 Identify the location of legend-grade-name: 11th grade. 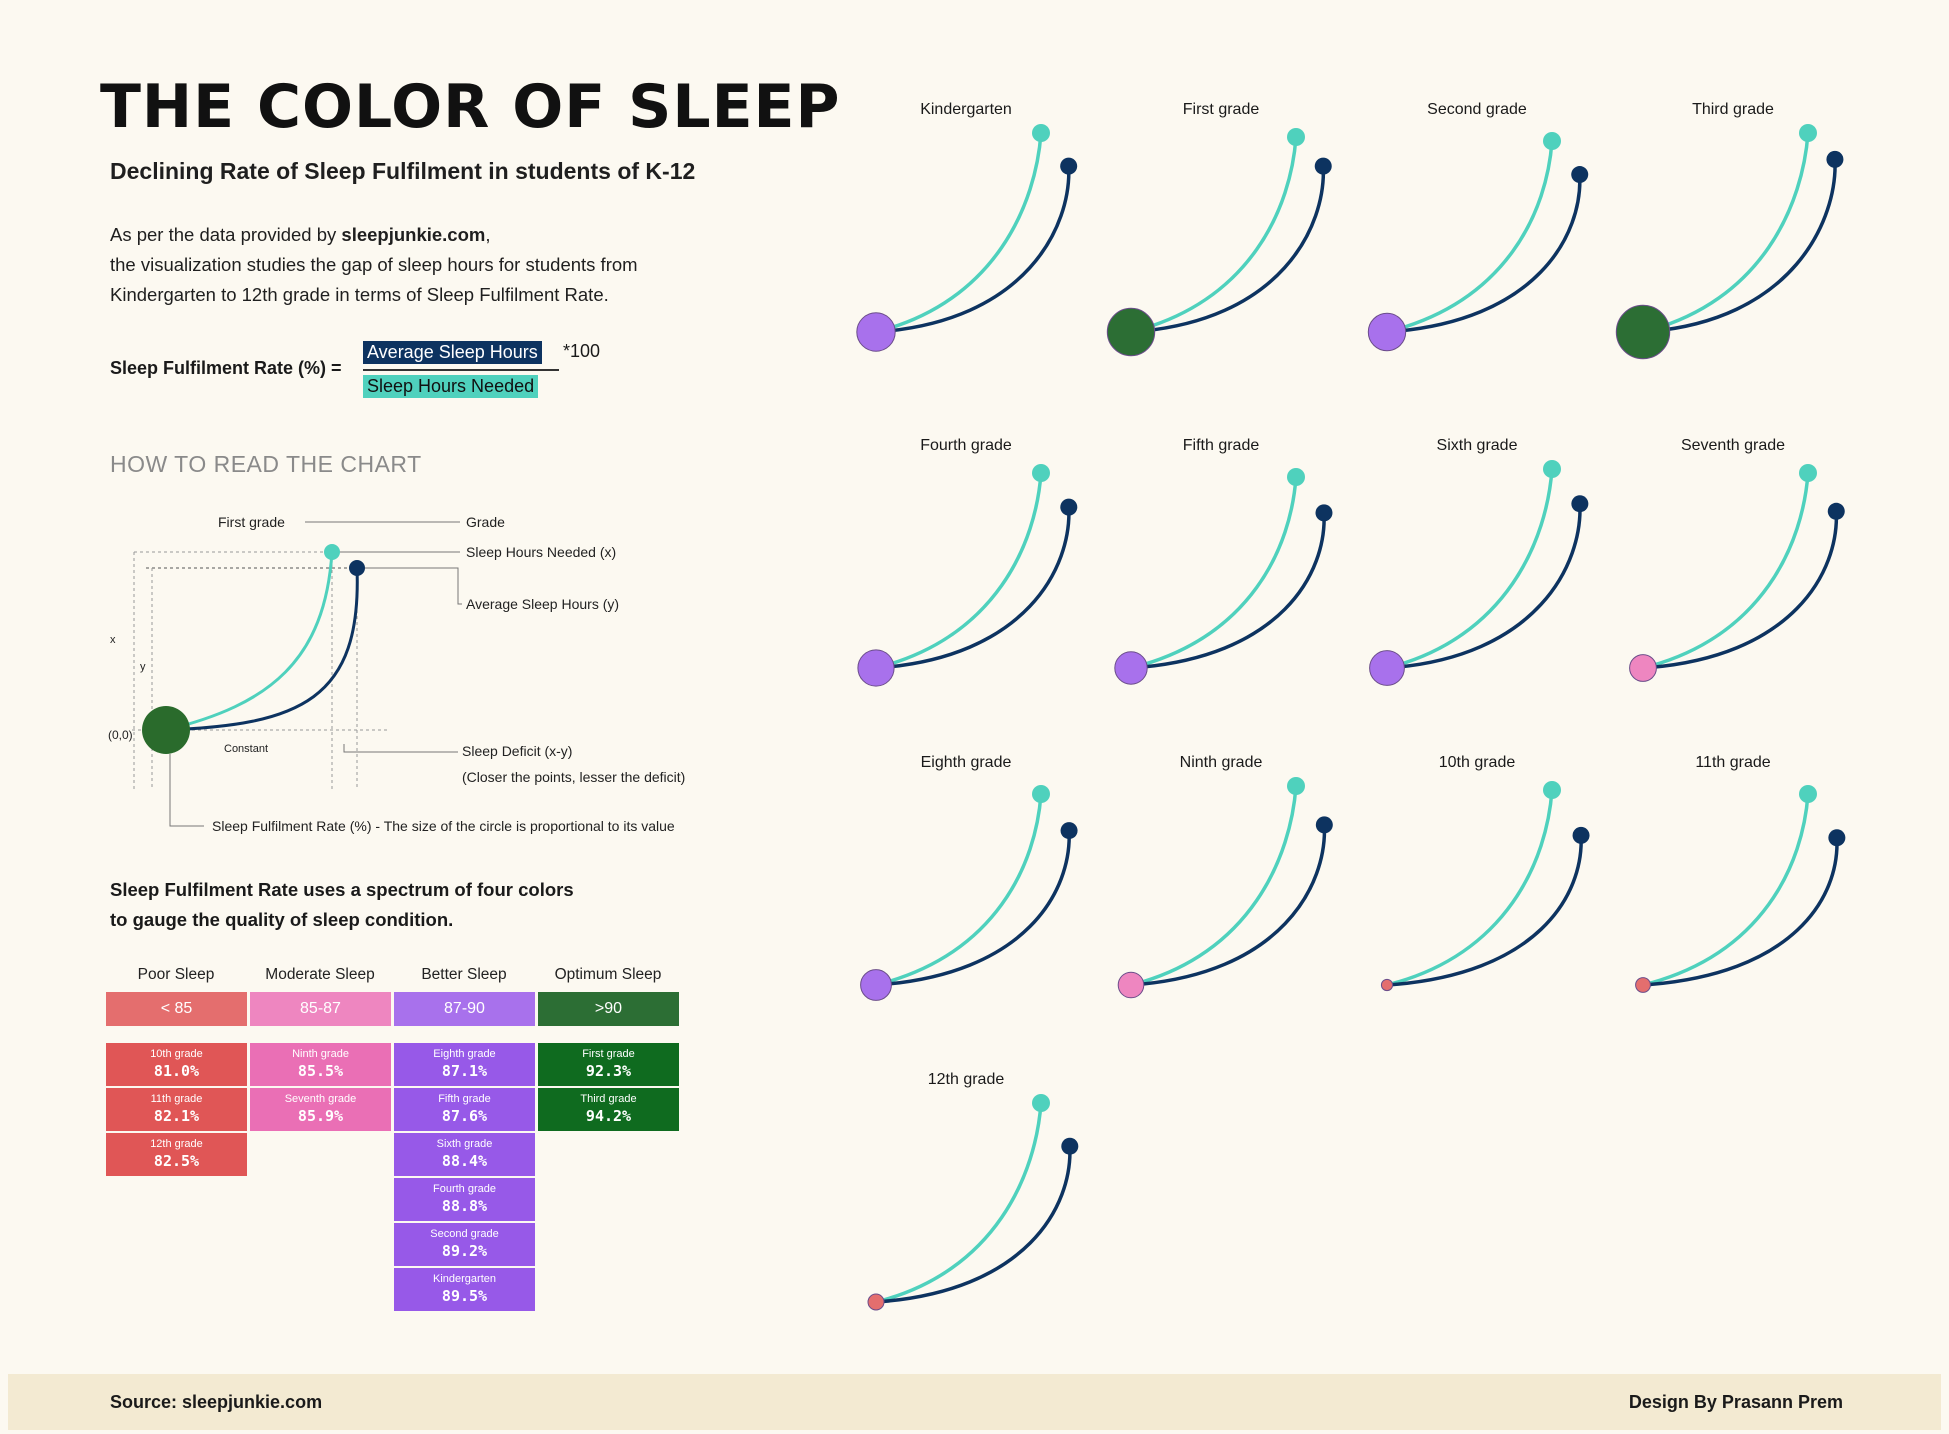
(176, 1099).